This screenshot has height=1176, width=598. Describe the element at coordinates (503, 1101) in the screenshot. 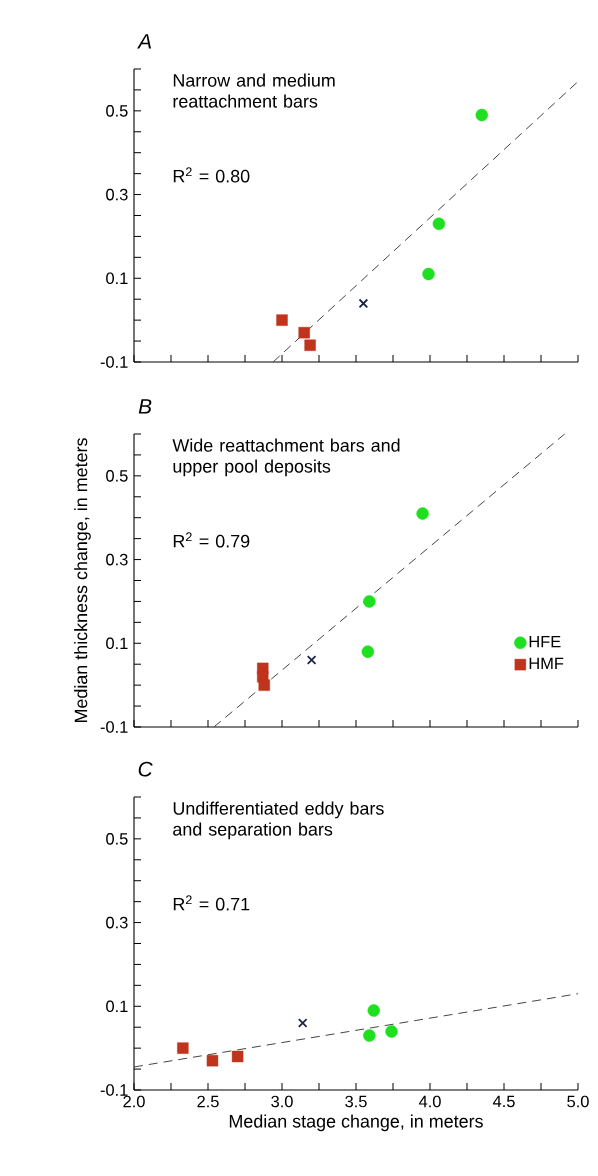

I see `x-tick-label: 4.5` at that location.